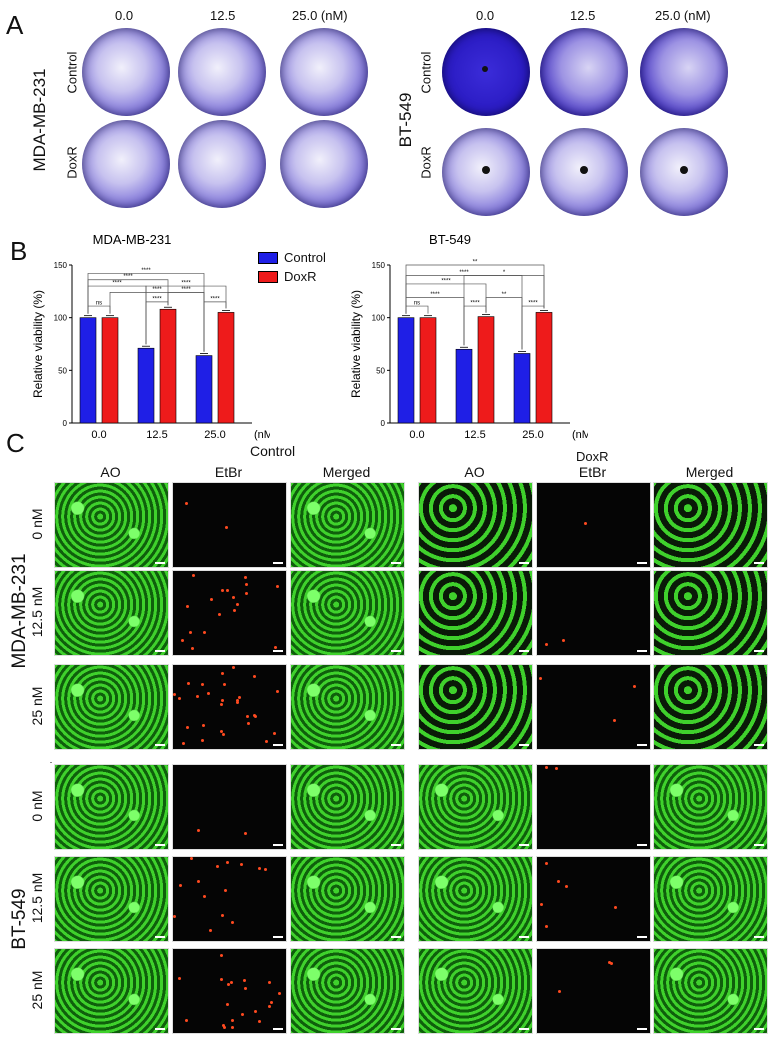 Image resolution: width=775 pixels, height=1043 pixels. What do you see at coordinates (592, 456) in the screenshot?
I see `group-label-doxr: DoxR` at bounding box center [592, 456].